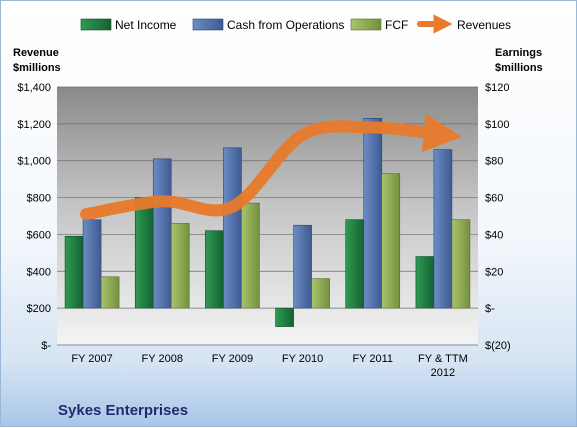  Describe the element at coordinates (46, 346) in the screenshot. I see `left-tick-label: $-` at that location.